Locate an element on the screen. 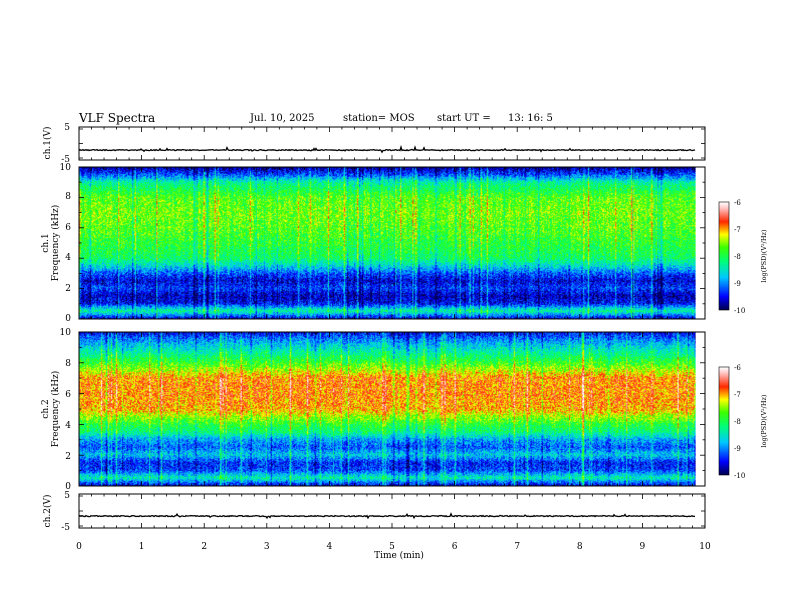  ch1-spec-ytick: 4 is located at coordinates (68, 258).